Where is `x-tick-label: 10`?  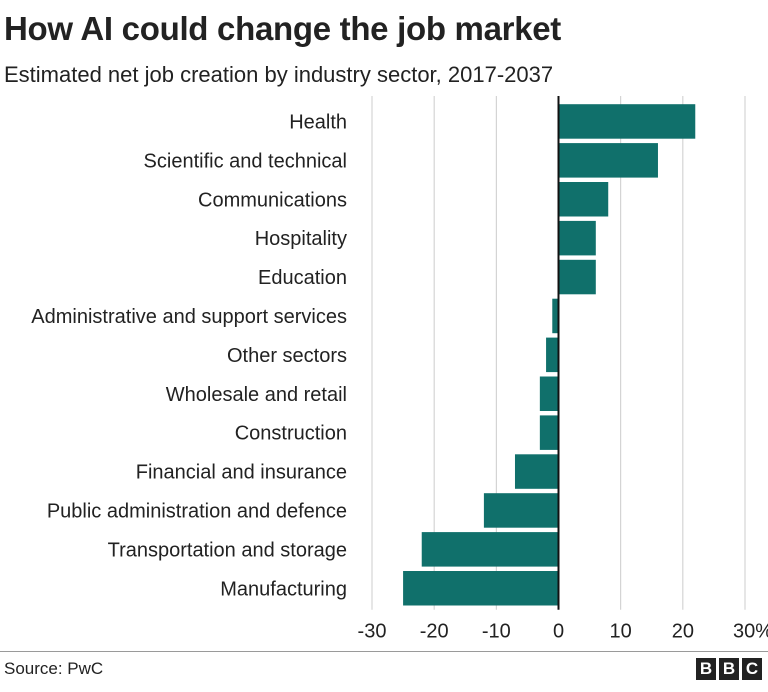 x-tick-label: 10 is located at coordinates (621, 632).